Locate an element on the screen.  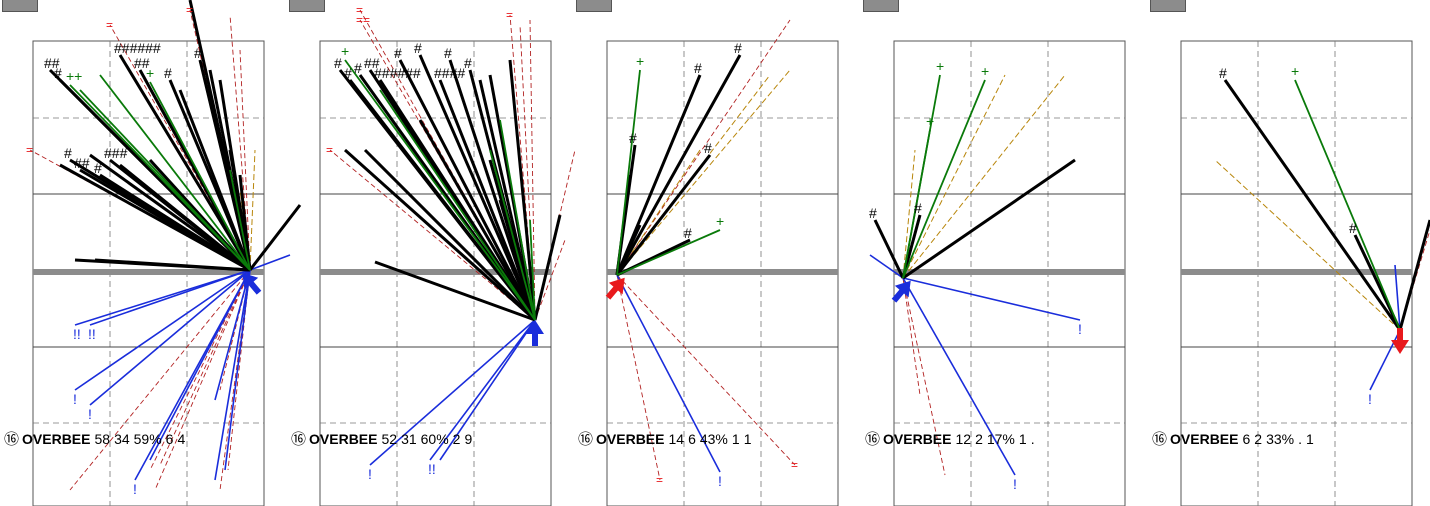
stat-value: 17% is located at coordinates (1000, 439).